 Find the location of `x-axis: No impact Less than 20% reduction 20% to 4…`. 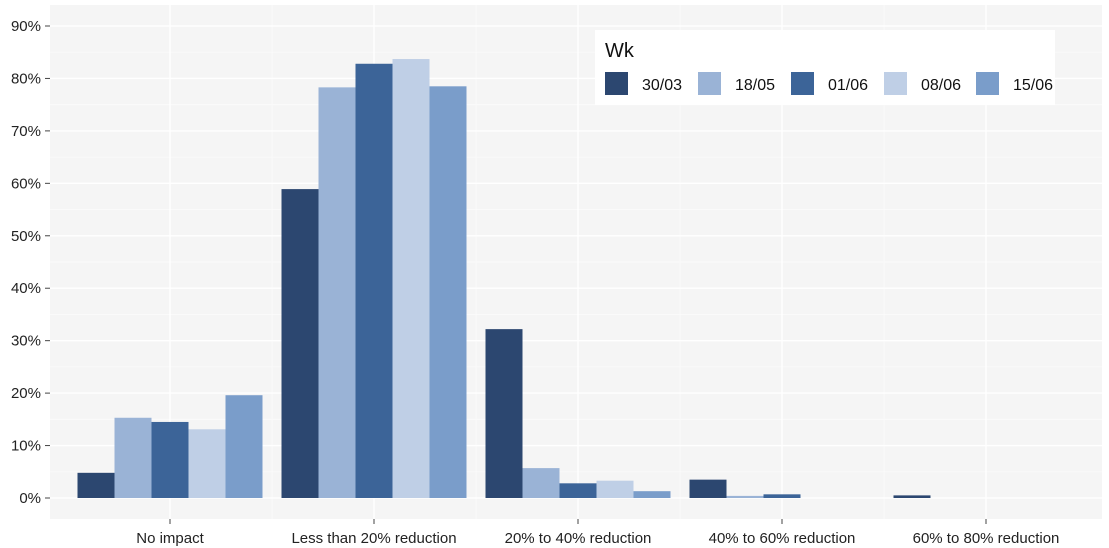

x-axis: No impact Less than 20% reduction 20% to 4… is located at coordinates (597, 533).